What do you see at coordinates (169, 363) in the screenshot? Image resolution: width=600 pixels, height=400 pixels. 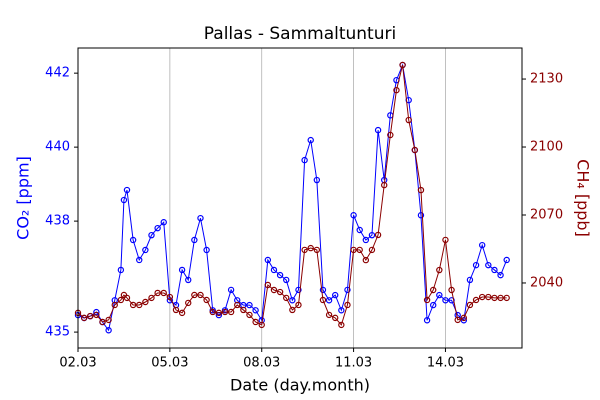 I see `x-tick-label: 05.03` at bounding box center [169, 363].